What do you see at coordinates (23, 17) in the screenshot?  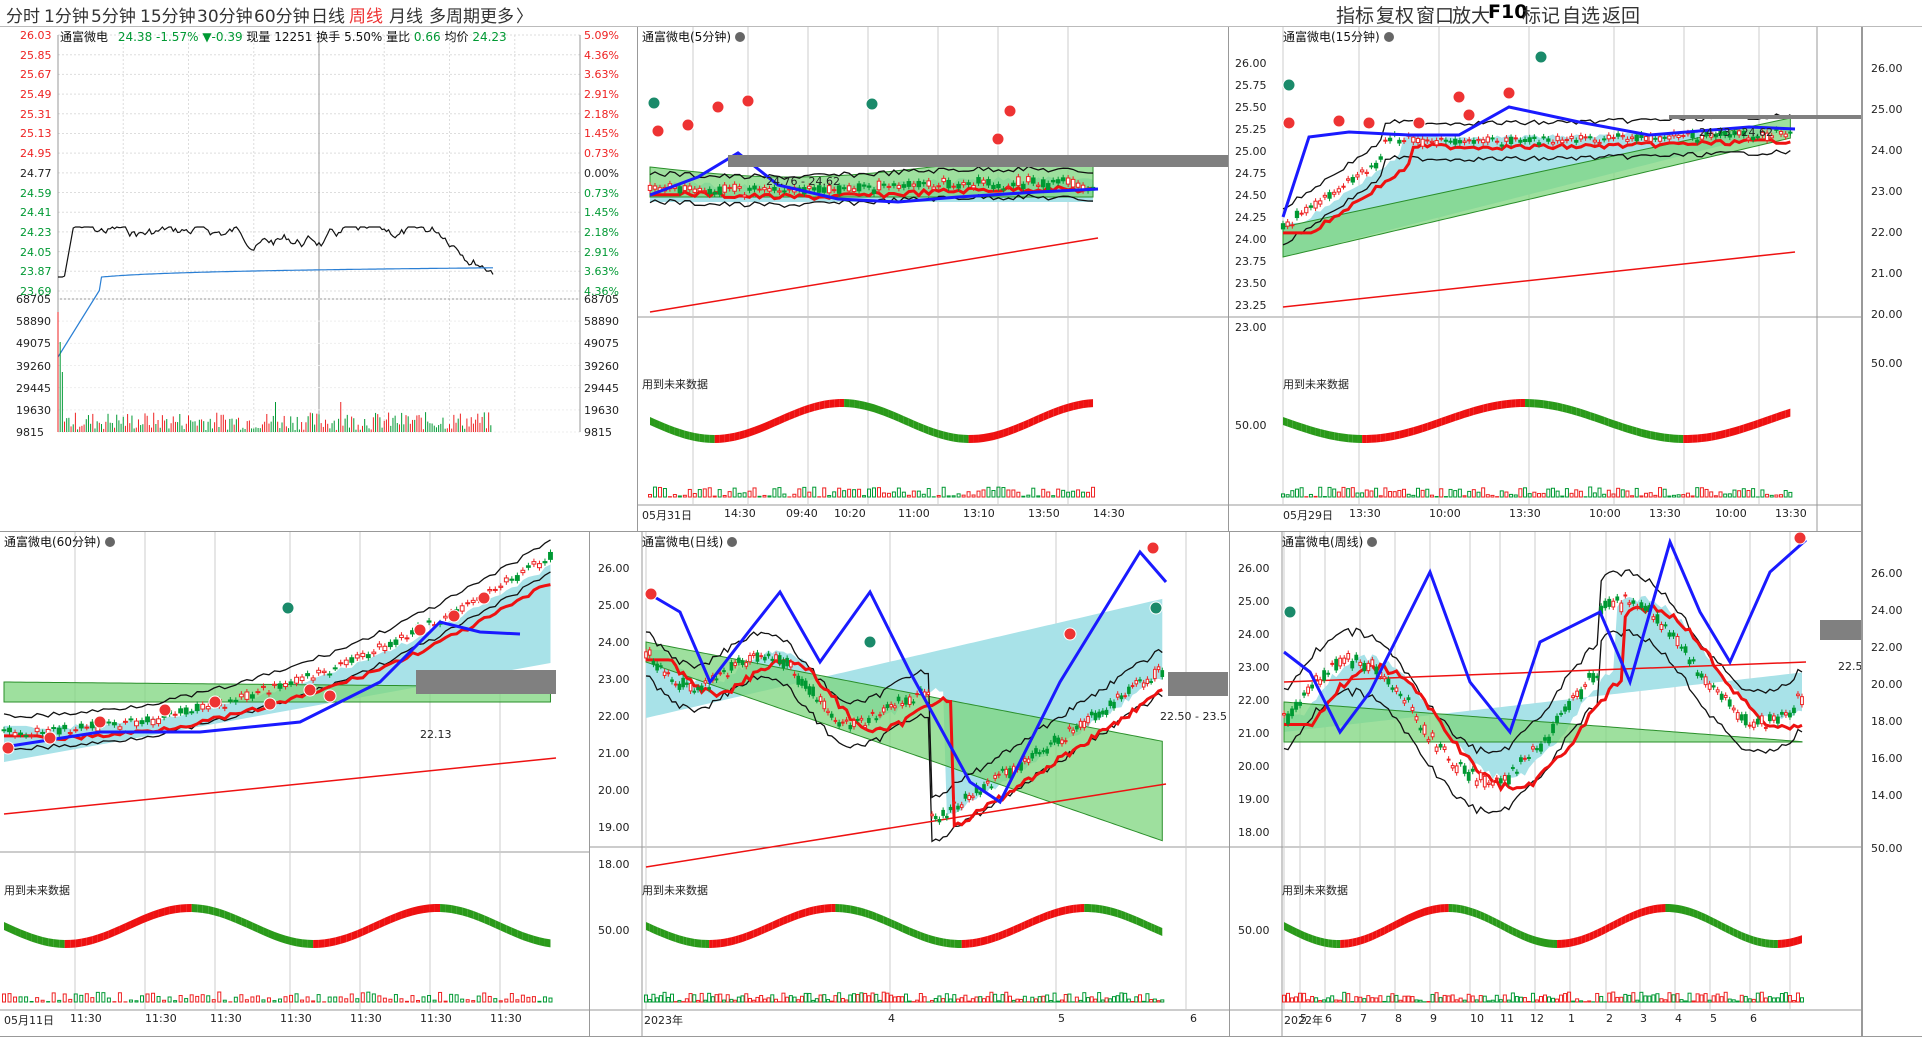 I see `tab-timeshare: 分时` at bounding box center [23, 17].